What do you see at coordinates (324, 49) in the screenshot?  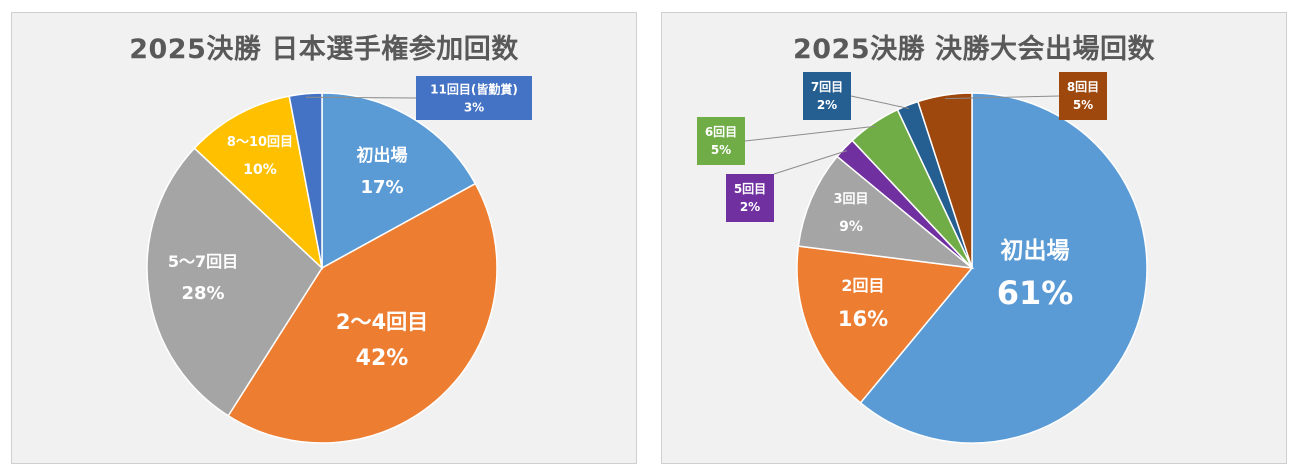 I see `chart-title: 2025決勝 日本選手権参加回数` at bounding box center [324, 49].